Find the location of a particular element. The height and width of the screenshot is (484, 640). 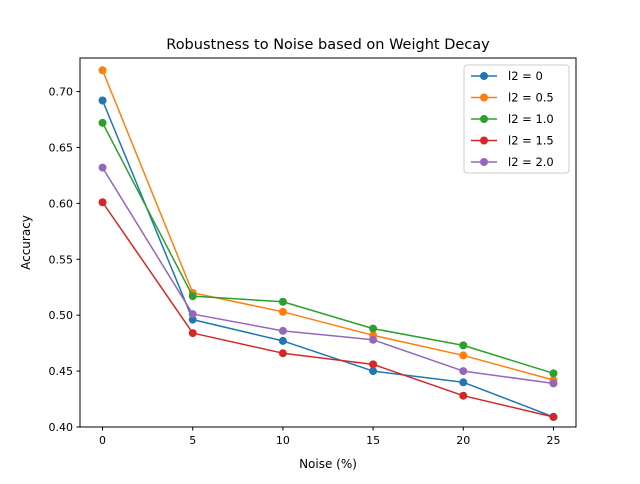

legend-label: l2 = 0 is located at coordinates (525, 76).